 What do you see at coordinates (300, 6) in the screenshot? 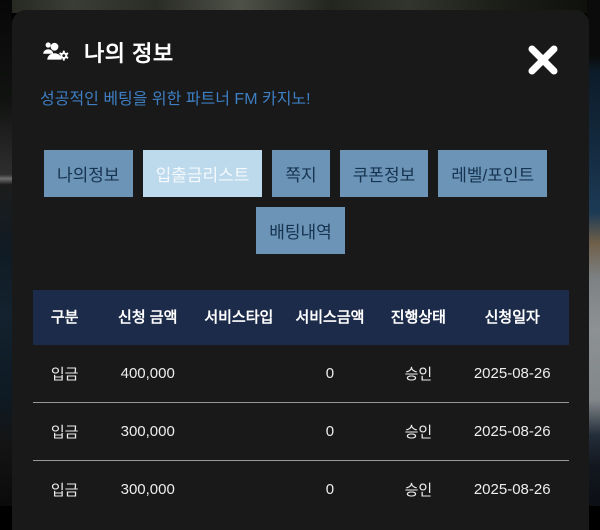
I see `background-photo-top` at bounding box center [300, 6].